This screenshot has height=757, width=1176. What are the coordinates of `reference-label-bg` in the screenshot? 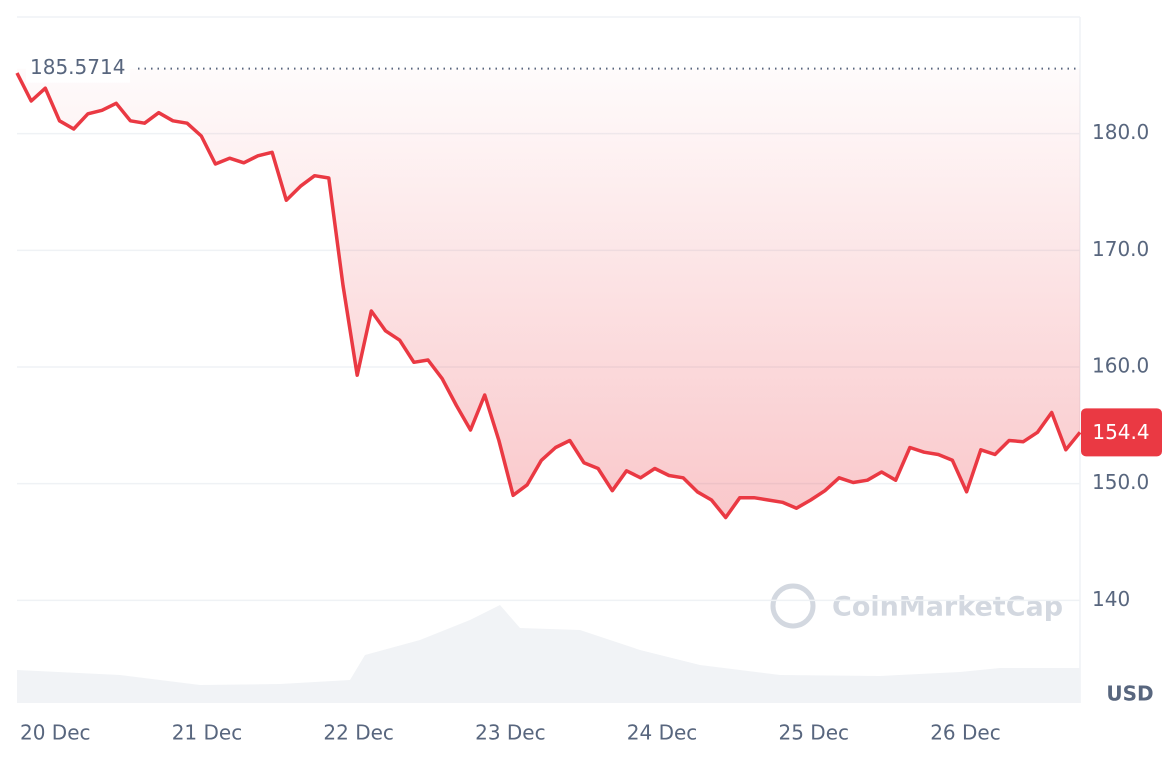 It's located at (78, 68).